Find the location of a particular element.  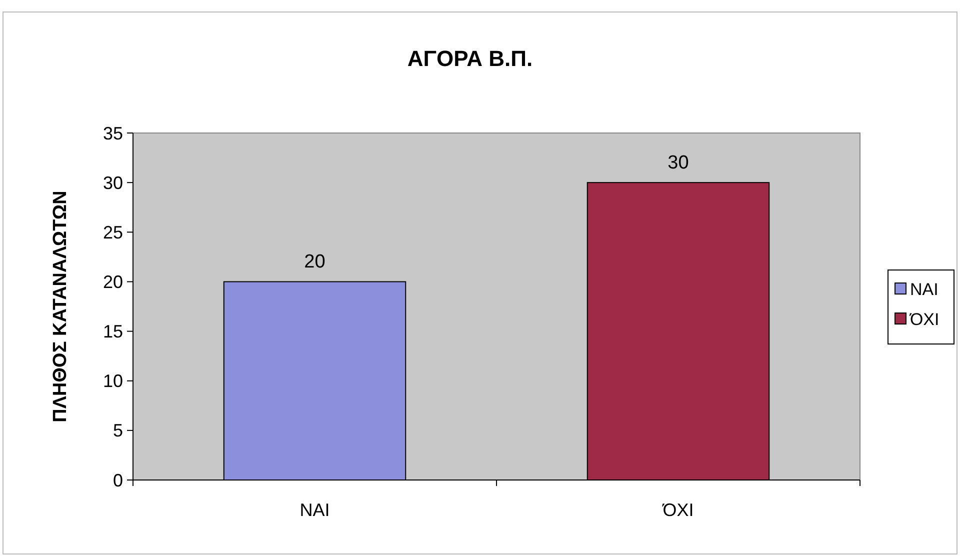

y-tick-label: 30 is located at coordinates (112, 182).